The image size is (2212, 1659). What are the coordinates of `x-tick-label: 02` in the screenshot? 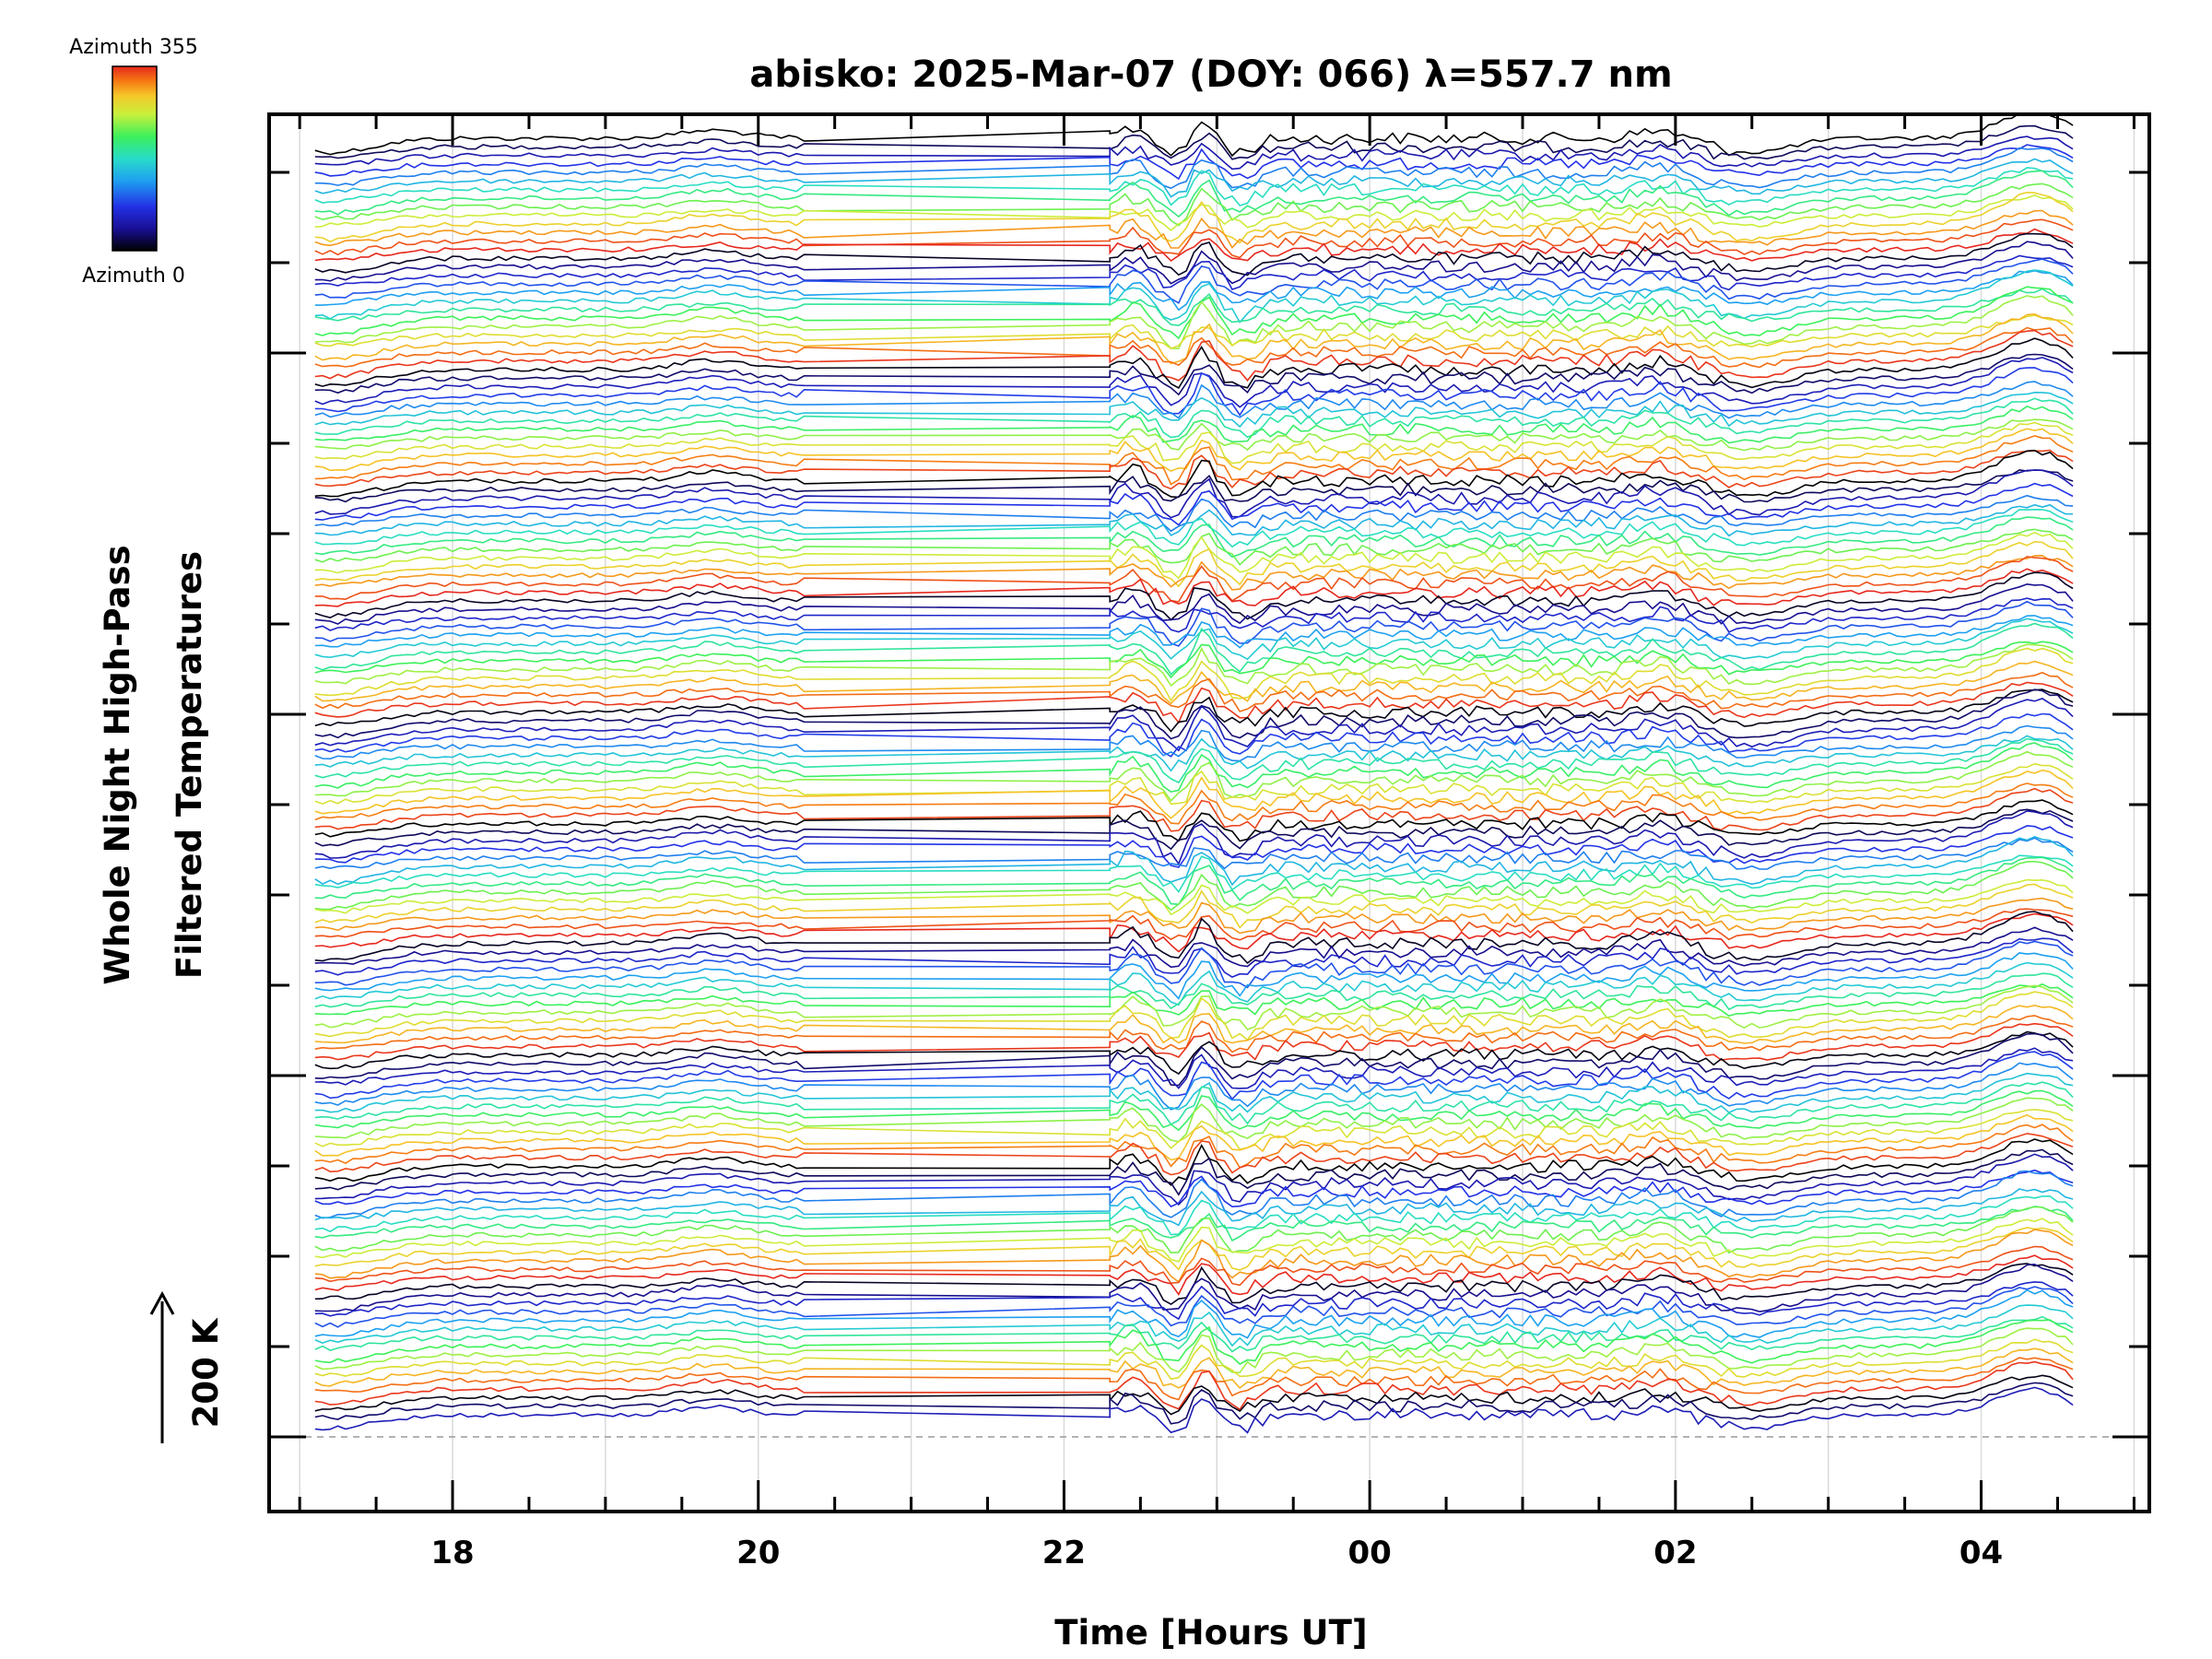 It's located at (1675, 1553).